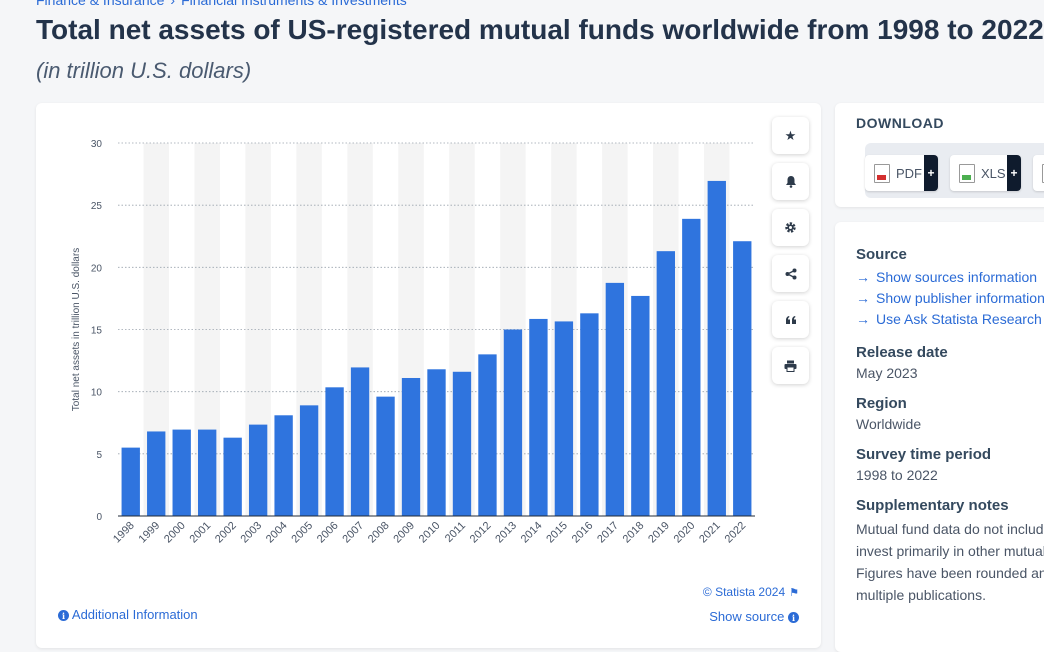  What do you see at coordinates (97, 268) in the screenshot?
I see `y-tick-label: 20` at bounding box center [97, 268].